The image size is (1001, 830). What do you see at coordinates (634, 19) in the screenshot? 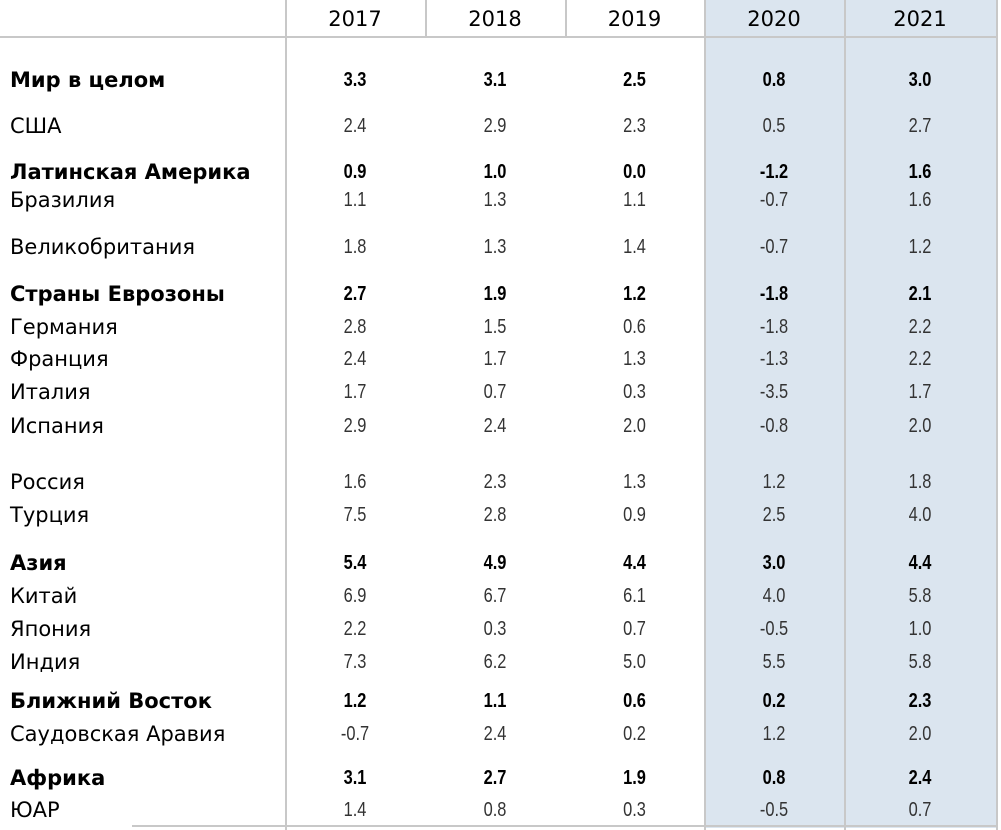
I see `year-header: 2019` at bounding box center [634, 19].